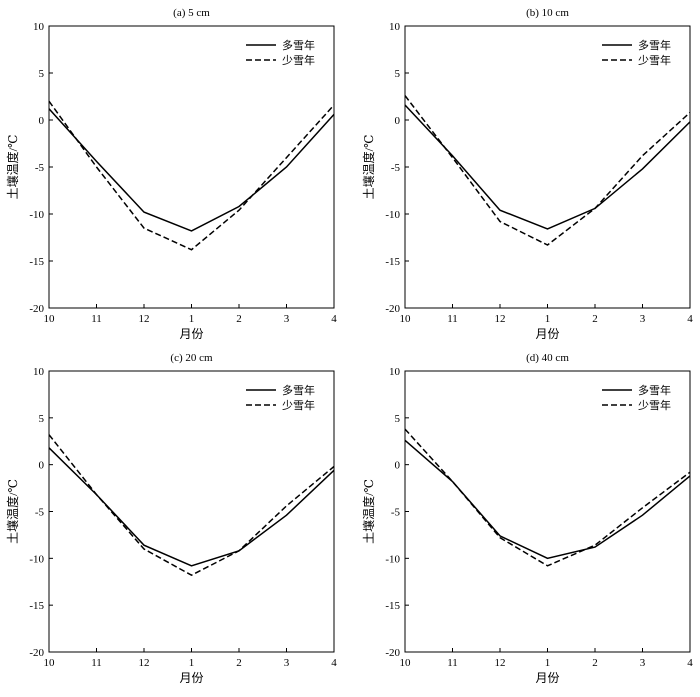 The width and height of the screenshot is (700, 697). Describe the element at coordinates (547, 13) in the screenshot. I see `panel-title: (b) 10 cm` at that location.